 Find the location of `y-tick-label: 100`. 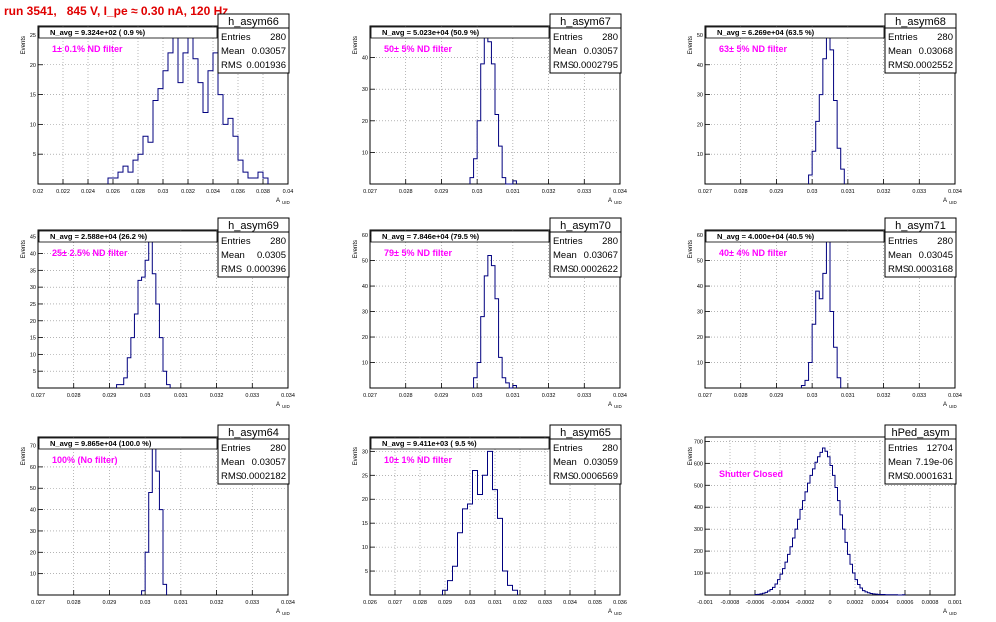

y-tick-label: 100 is located at coordinates (698, 574).